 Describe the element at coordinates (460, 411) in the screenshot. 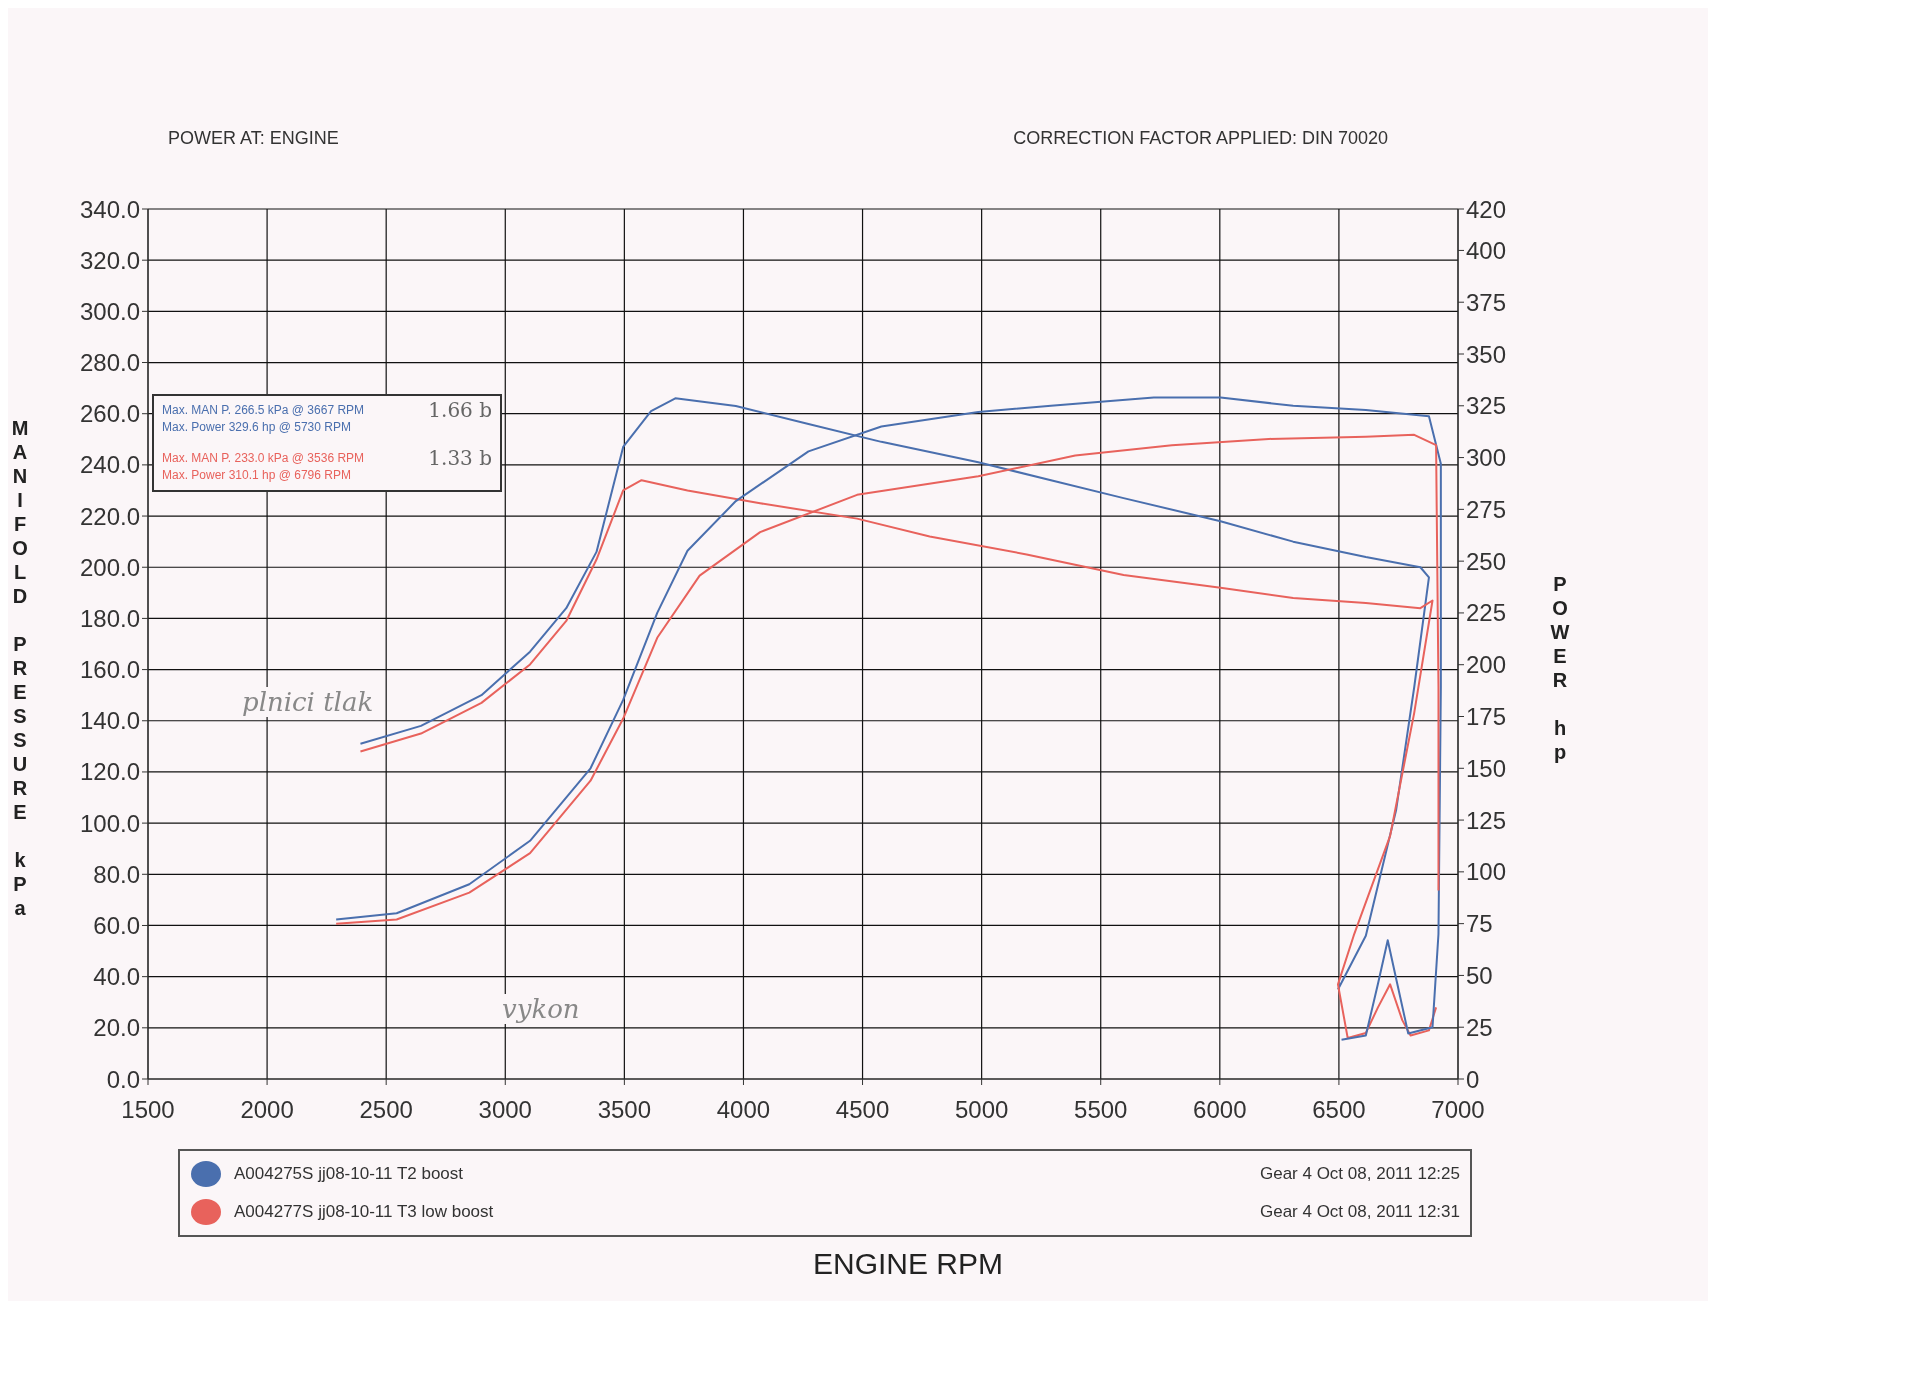

I see `annotation: 1.66 b` at that location.